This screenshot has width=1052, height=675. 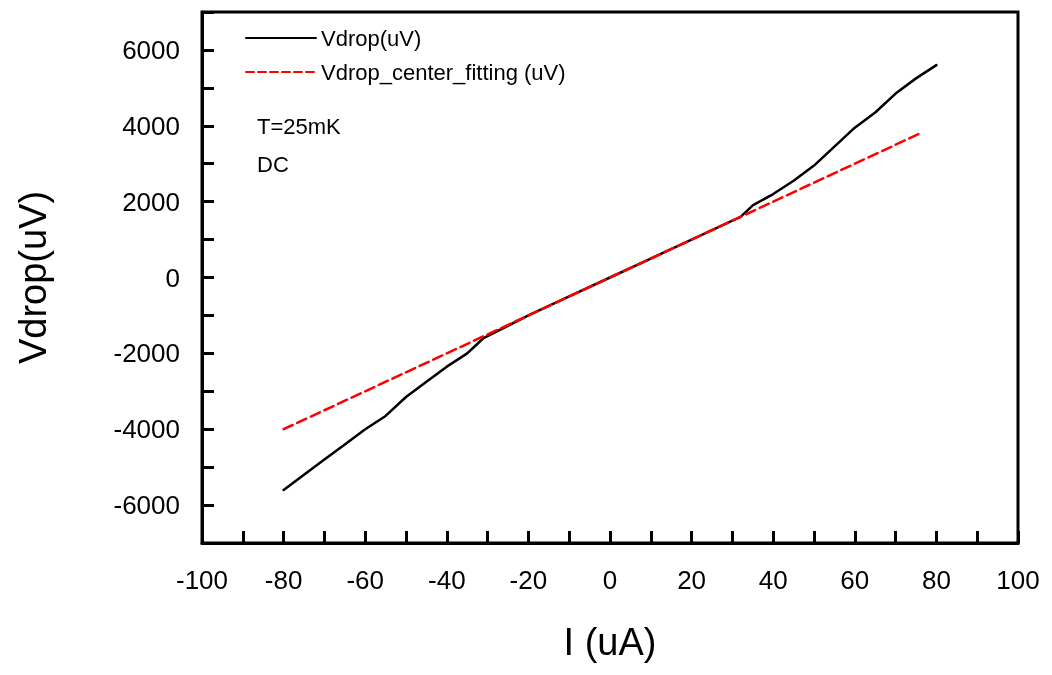 I want to click on x-tick-label: 60, so click(x=855, y=580).